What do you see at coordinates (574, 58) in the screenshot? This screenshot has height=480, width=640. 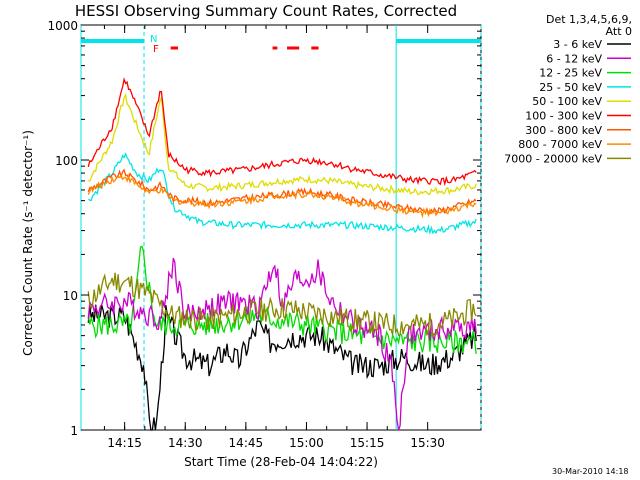 I see `legend-entry-label: 6 - 12 keV` at bounding box center [574, 58].